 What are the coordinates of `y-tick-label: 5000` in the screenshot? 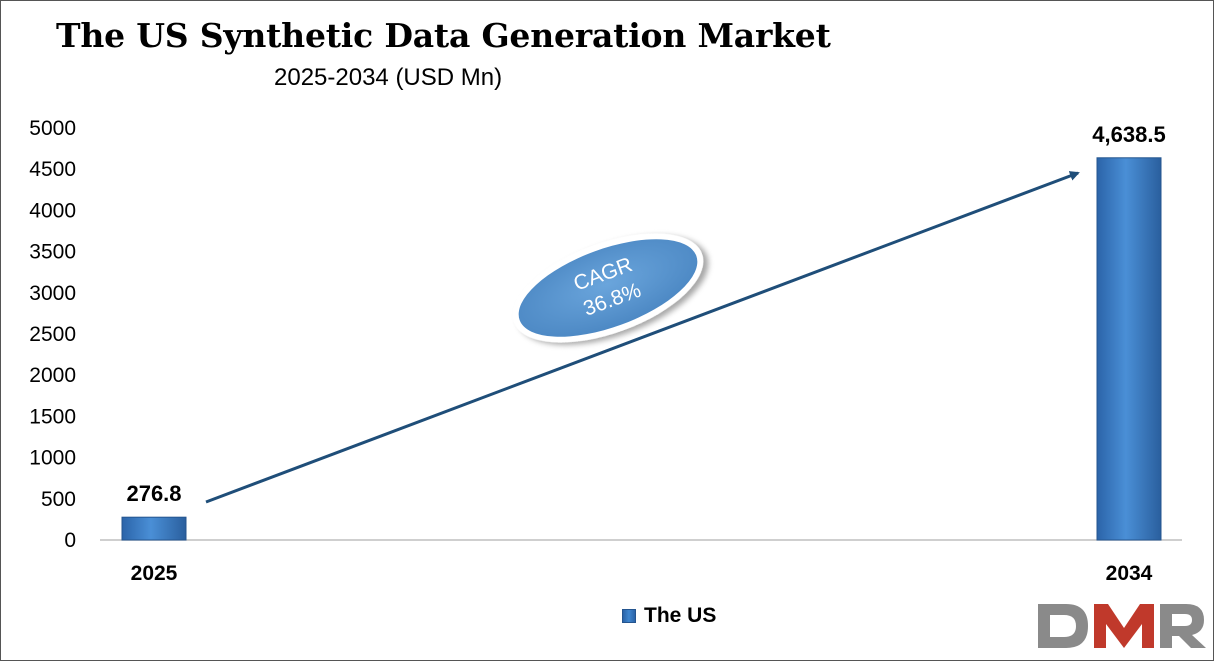 It's located at (52, 128).